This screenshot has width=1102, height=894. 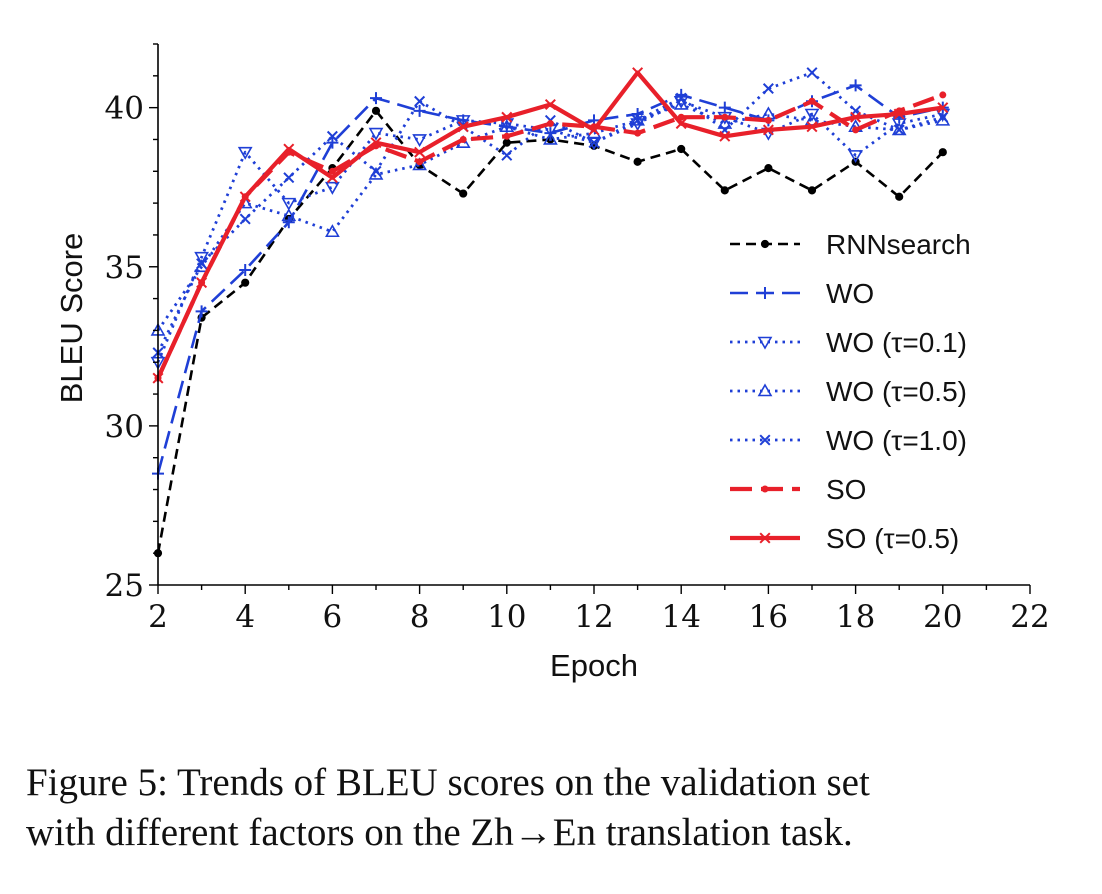 What do you see at coordinates (124, 427) in the screenshot?
I see `y-tick-label: 30` at bounding box center [124, 427].